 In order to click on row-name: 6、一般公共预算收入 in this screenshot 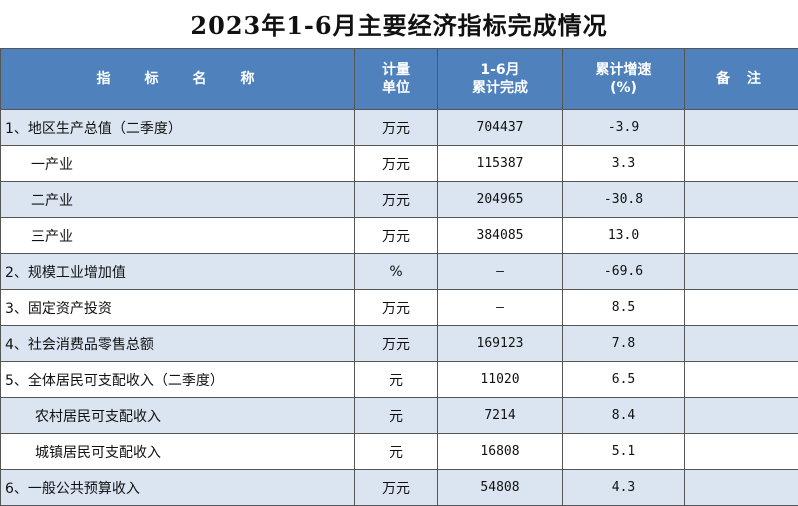, I will do `click(178, 488)`.